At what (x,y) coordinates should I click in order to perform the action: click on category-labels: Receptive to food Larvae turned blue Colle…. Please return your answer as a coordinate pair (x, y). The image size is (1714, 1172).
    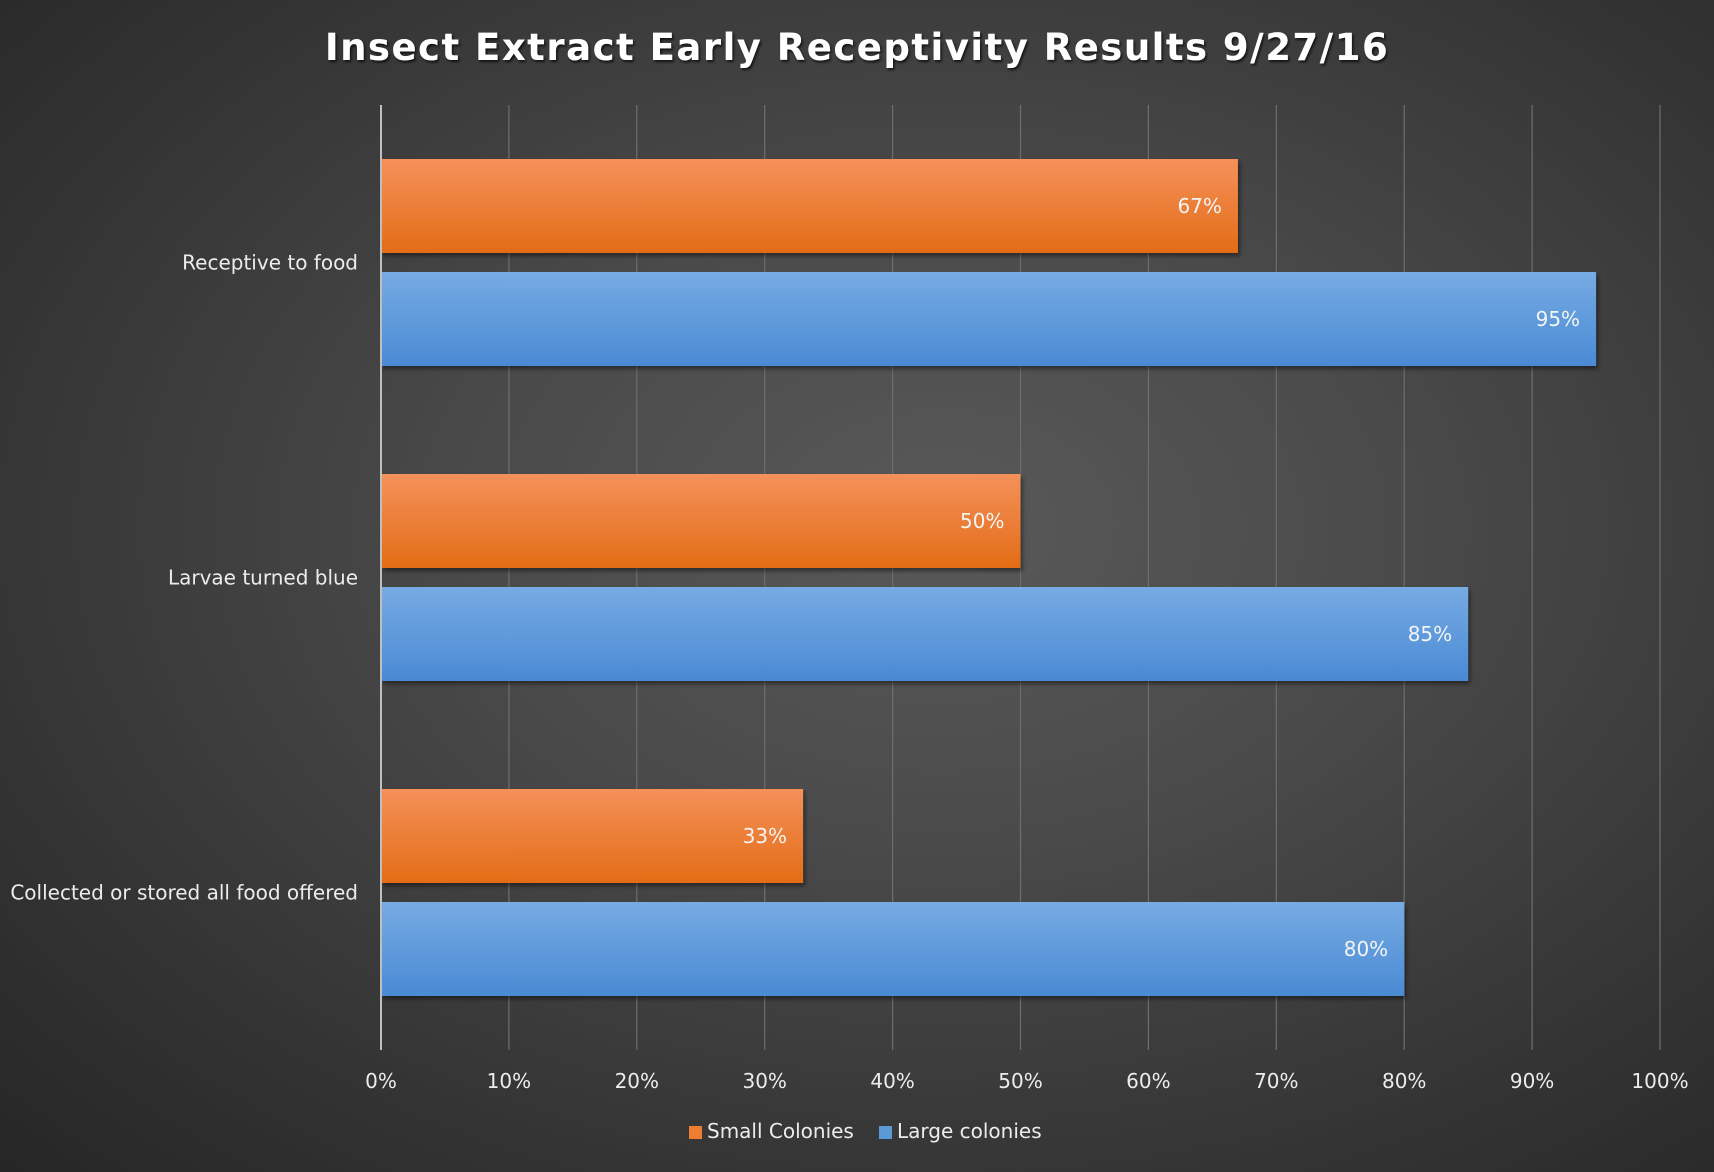
    Looking at the image, I should click on (184, 578).